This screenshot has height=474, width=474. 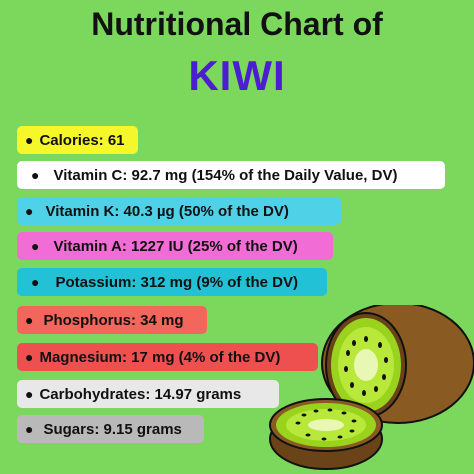 I want to click on nutrient-carbohydrates: ● Carbohydrates: 14.97 grams, so click(x=148, y=394).